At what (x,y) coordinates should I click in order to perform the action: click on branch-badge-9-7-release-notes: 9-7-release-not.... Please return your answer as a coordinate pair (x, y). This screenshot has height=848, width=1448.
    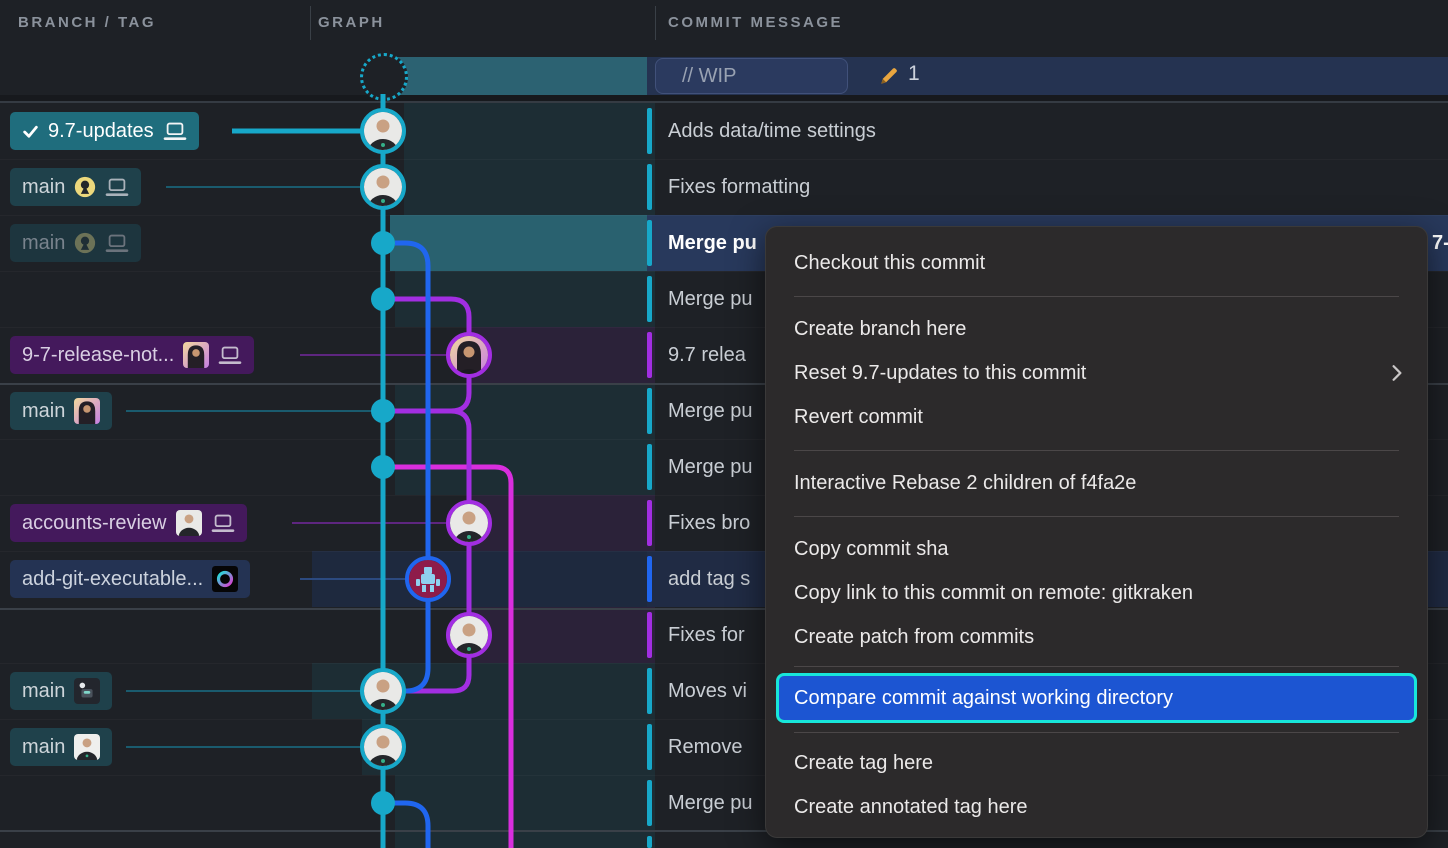
    Looking at the image, I should click on (132, 355).